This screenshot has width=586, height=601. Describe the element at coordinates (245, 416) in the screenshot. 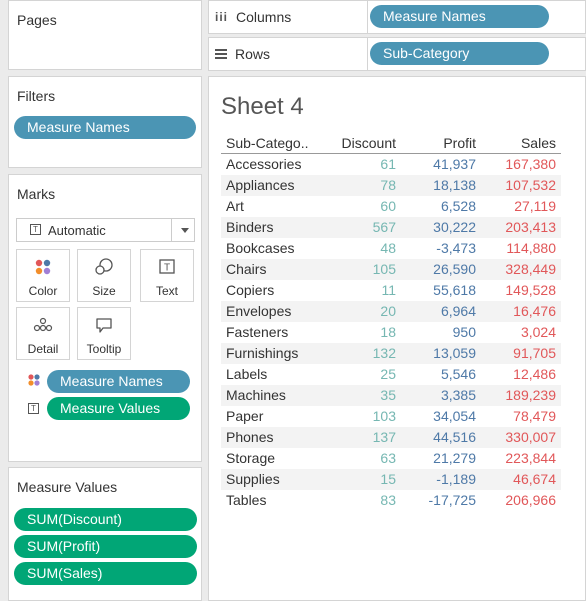

I see `row-sub-category: Paper` at that location.